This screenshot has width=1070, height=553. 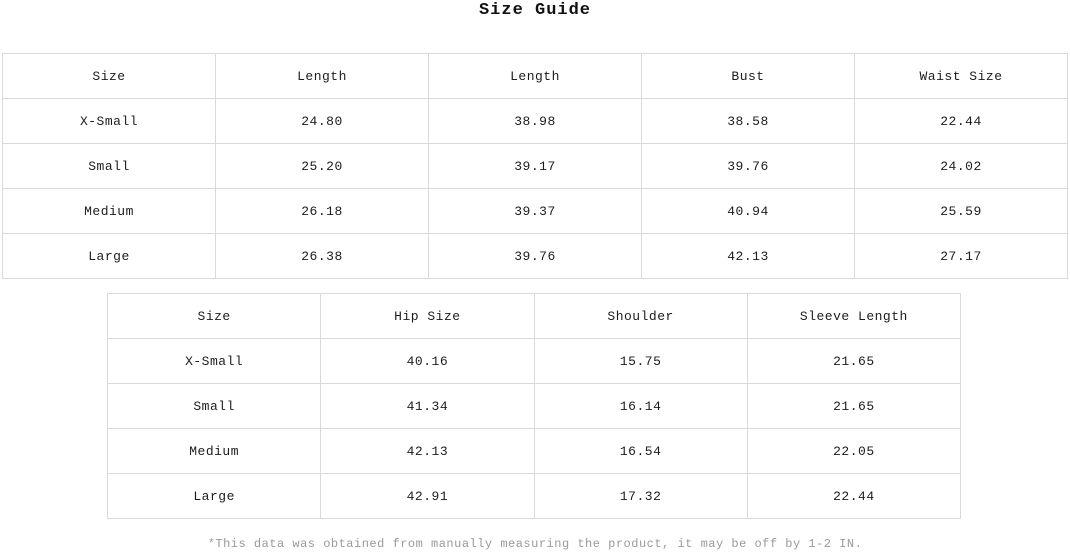 I want to click on table-row-small: Small 25.20 39.17 39.76 24.02, so click(x=535, y=166).